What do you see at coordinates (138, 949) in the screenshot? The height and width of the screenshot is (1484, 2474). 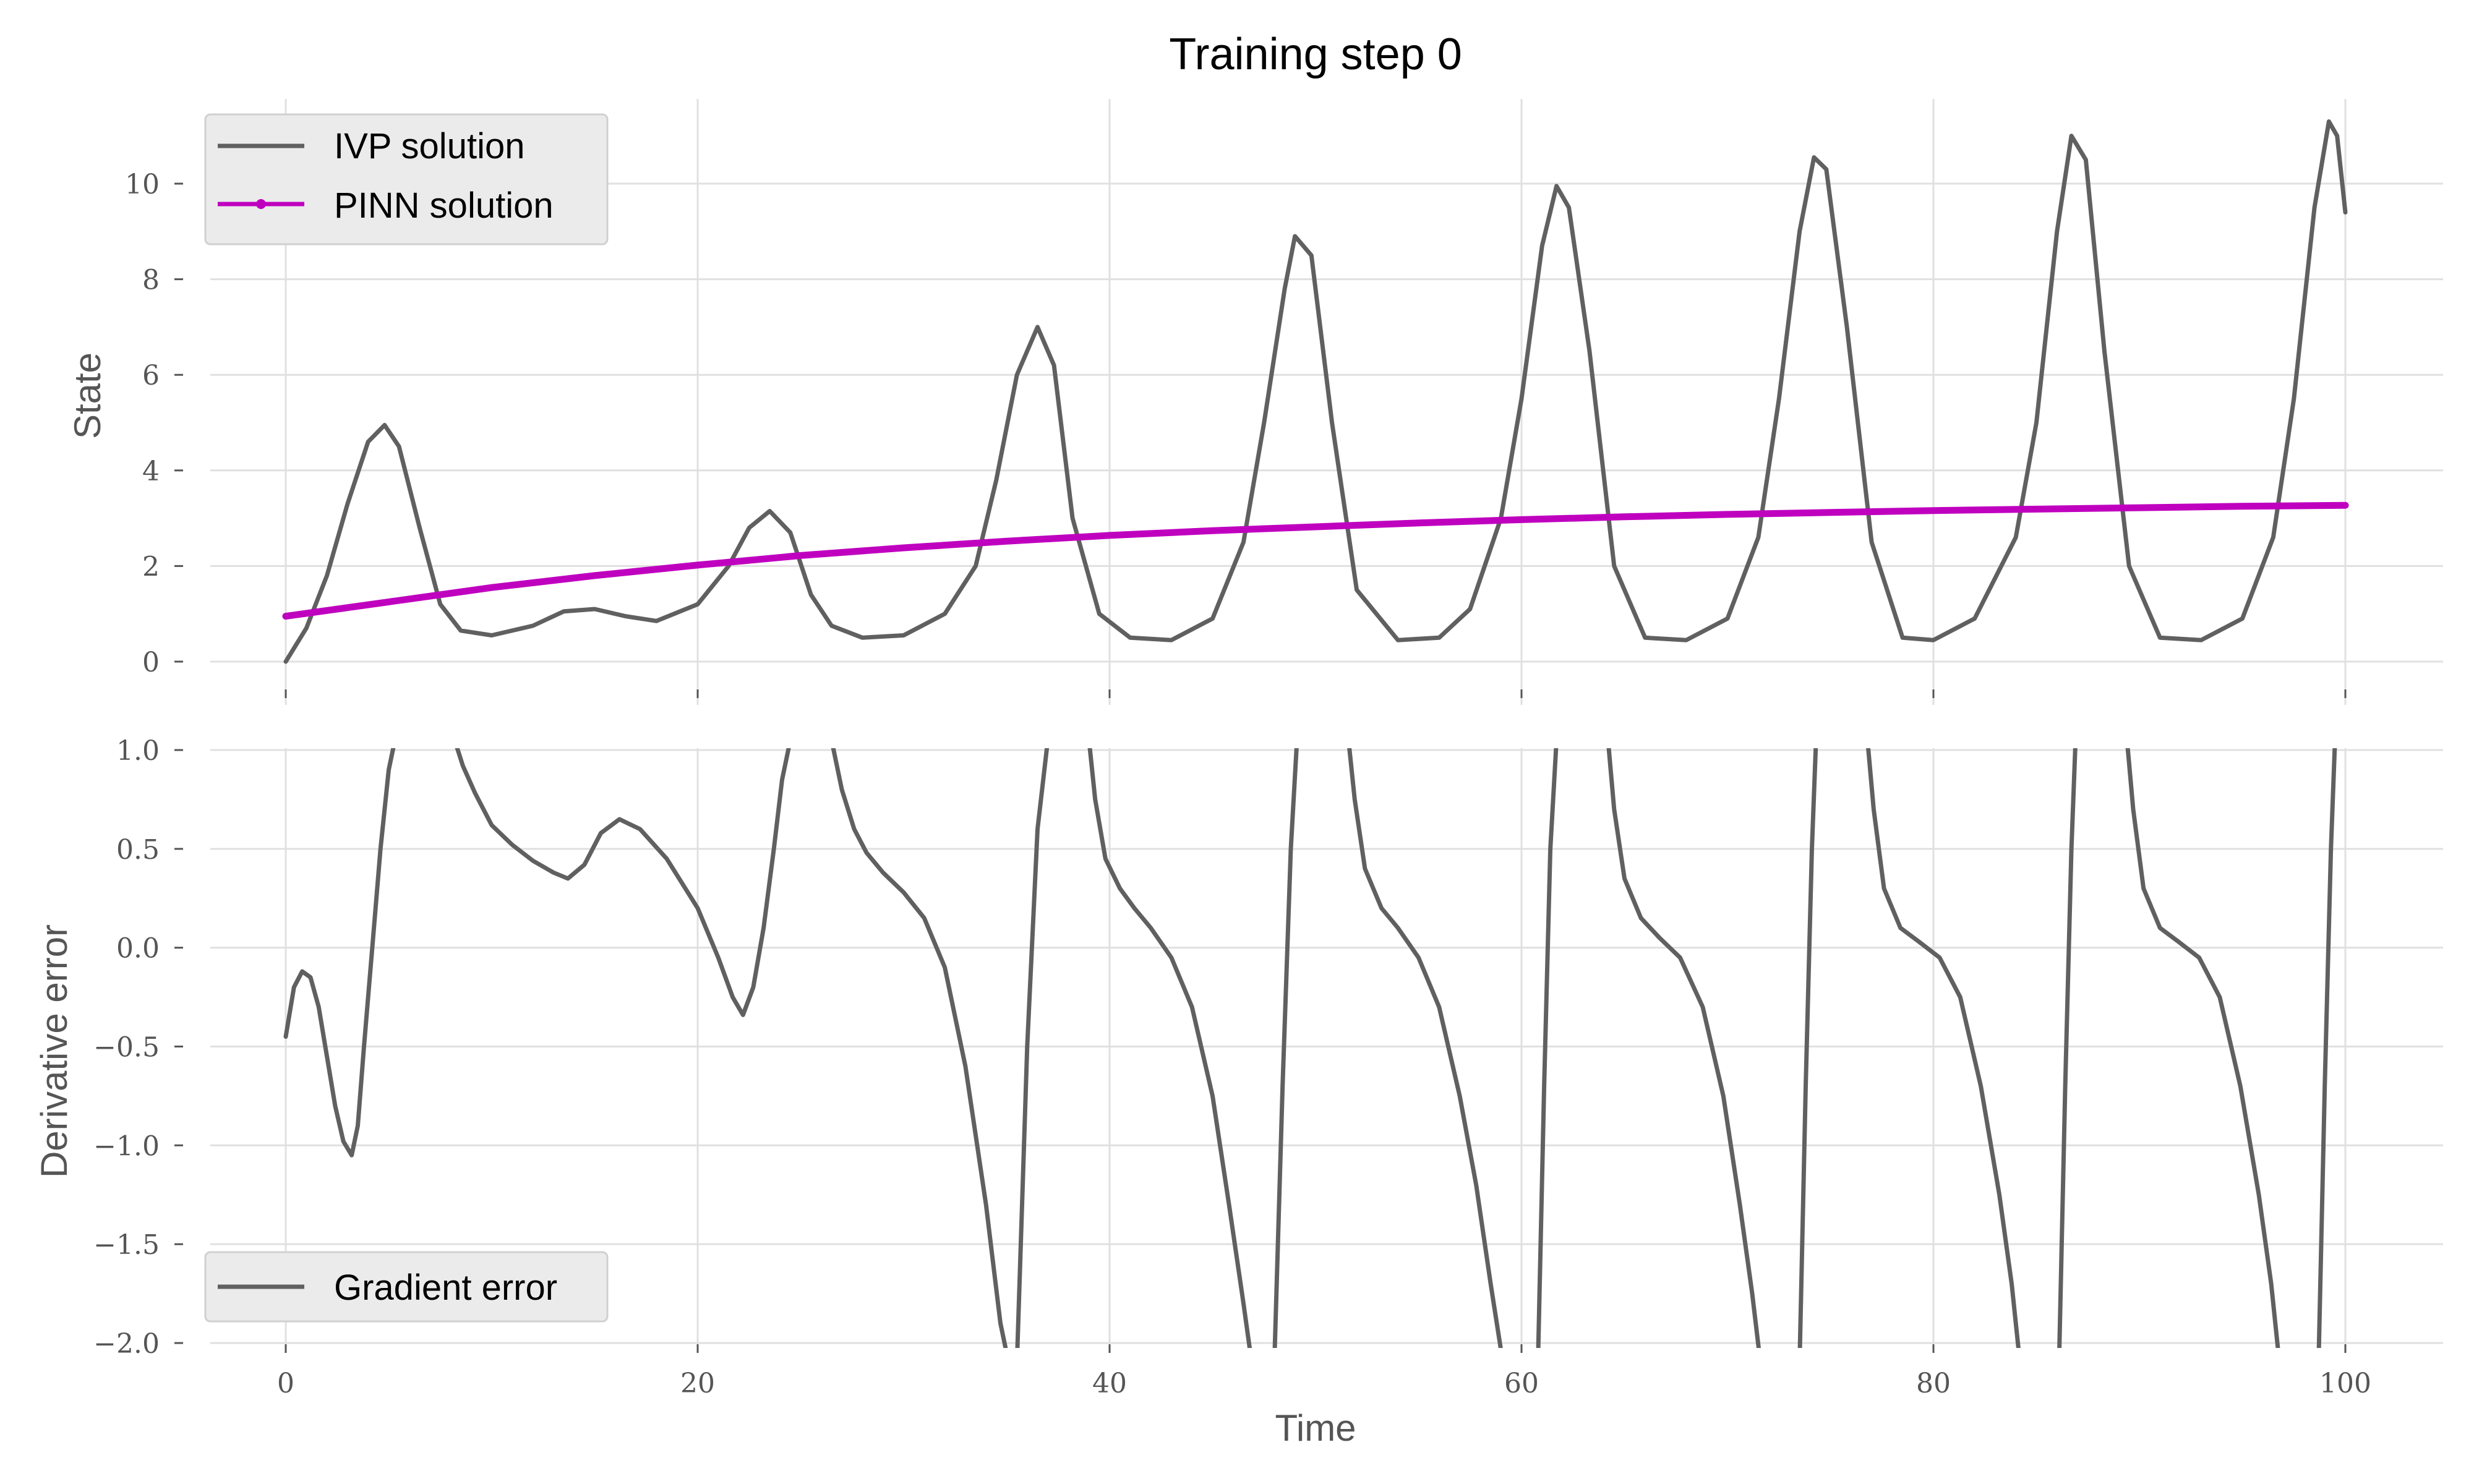 I see `tick-label-y-derivative-0: 0.0` at bounding box center [138, 949].